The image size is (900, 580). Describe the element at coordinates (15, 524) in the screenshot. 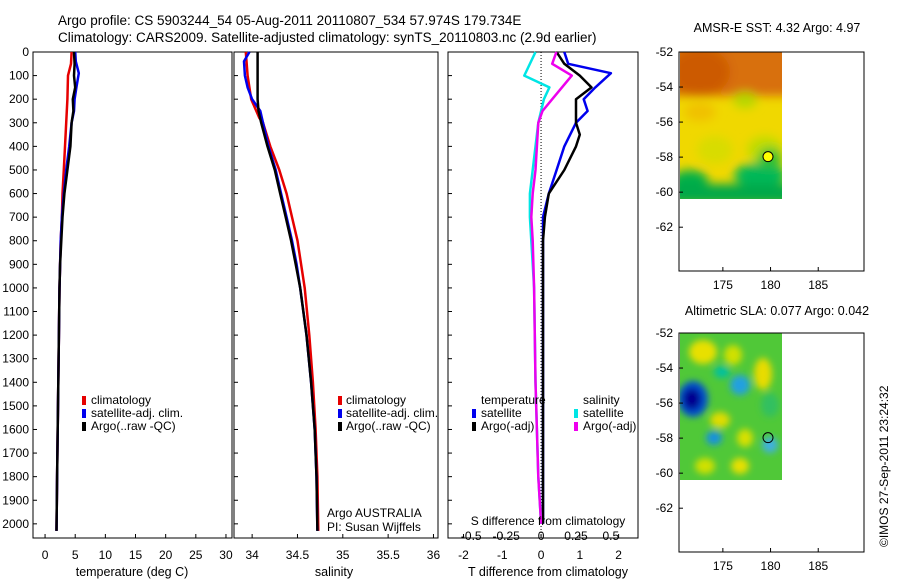

I see `depth-tick-label: 2000` at that location.